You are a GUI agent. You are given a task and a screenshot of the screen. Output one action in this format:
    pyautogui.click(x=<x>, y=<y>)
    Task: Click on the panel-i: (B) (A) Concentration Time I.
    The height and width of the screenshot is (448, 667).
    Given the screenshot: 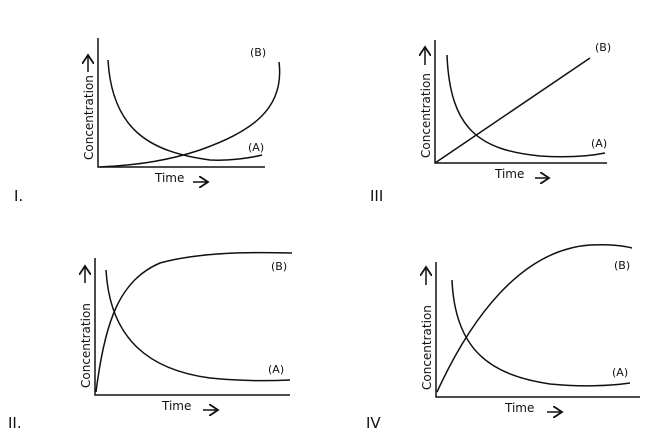 What is the action you would take?
    pyautogui.click(x=147, y=121)
    